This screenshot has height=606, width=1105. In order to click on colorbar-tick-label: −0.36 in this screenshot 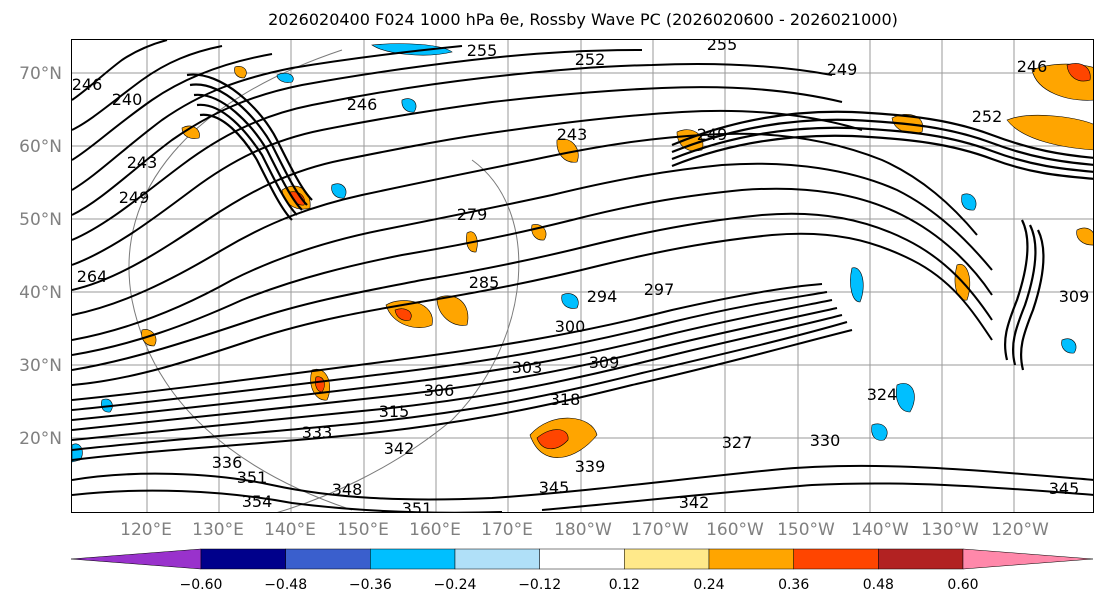, I will do `click(370, 585)`.